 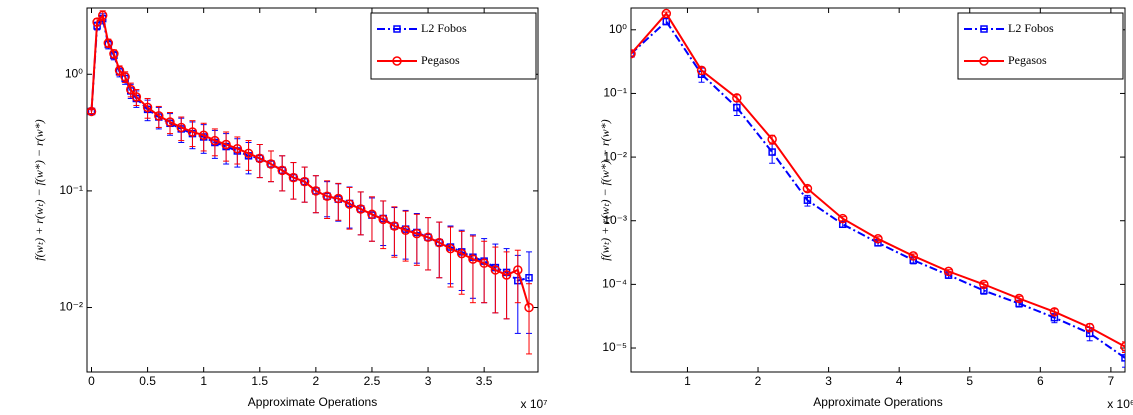 What do you see at coordinates (71, 190) in the screenshot?
I see `y-tick-label: 10⁻¹` at bounding box center [71, 190].